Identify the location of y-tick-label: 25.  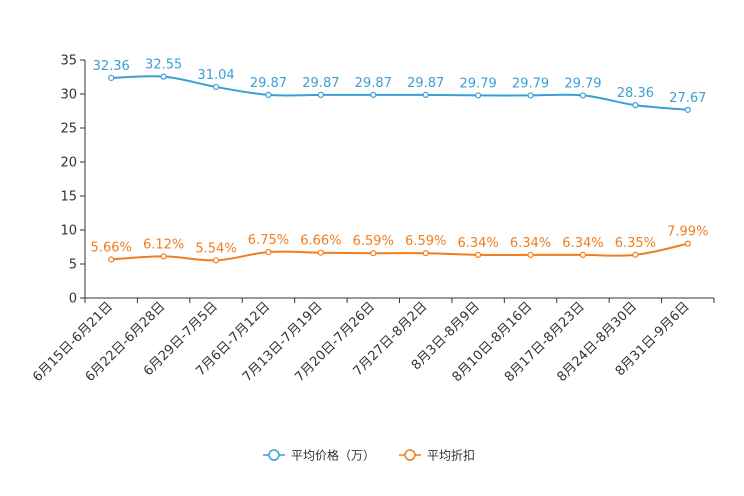
(68, 129).